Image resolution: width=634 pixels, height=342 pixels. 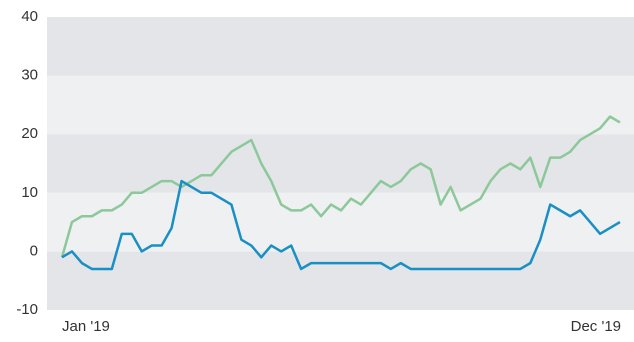 What do you see at coordinates (29, 133) in the screenshot?
I see `y-tick-label: 20` at bounding box center [29, 133].